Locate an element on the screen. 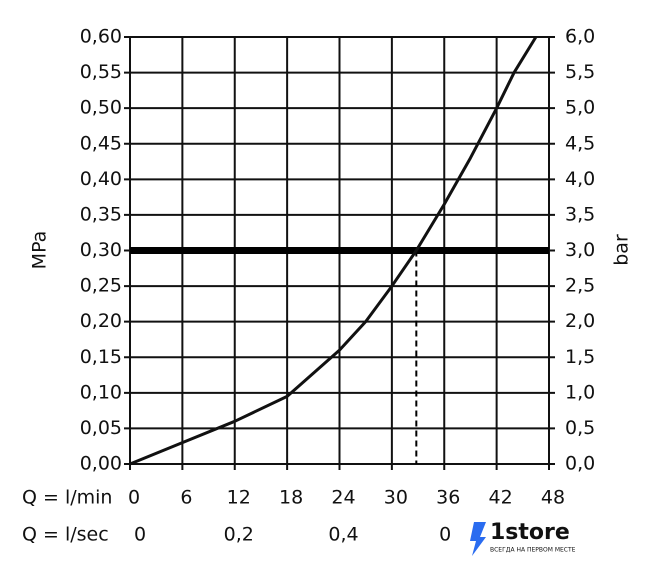 The height and width of the screenshot is (573, 656). x2-row-label: Q = l/sec is located at coordinates (65, 535).